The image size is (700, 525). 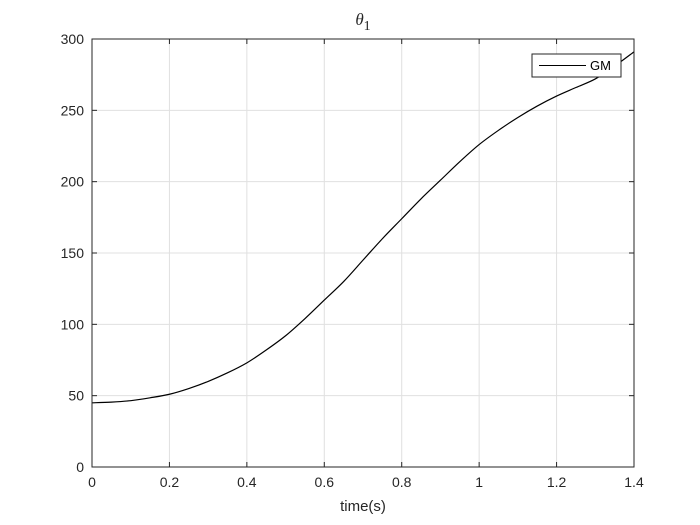 What do you see at coordinates (557, 482) in the screenshot?
I see `x-tick-label: 1.2` at bounding box center [557, 482].